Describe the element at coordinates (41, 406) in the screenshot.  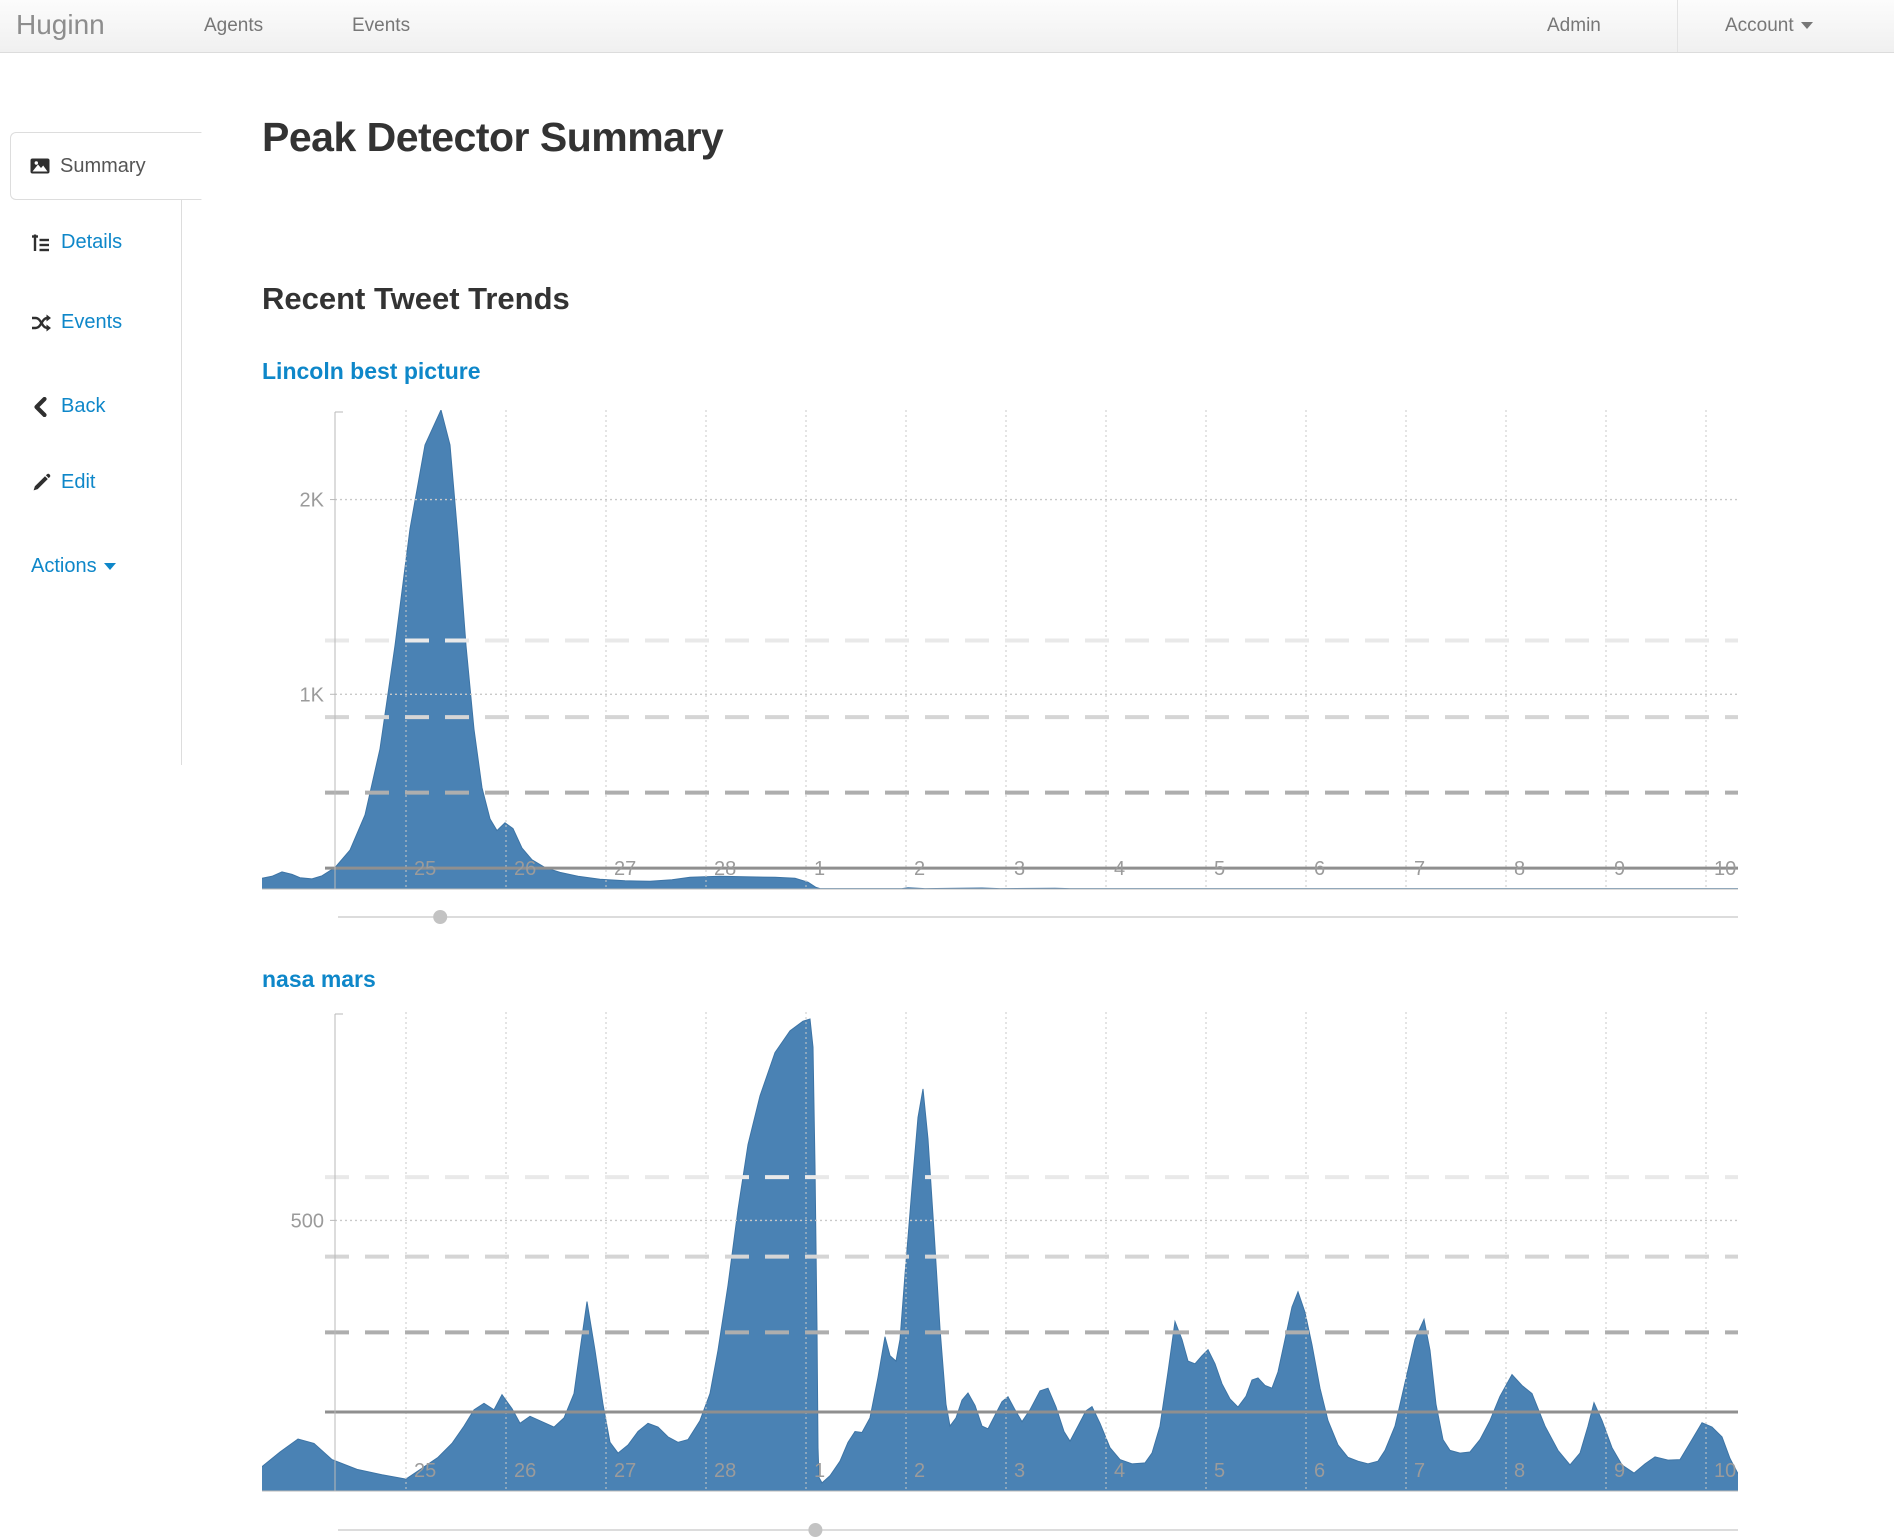
I see `chevron-left-icon` at that location.